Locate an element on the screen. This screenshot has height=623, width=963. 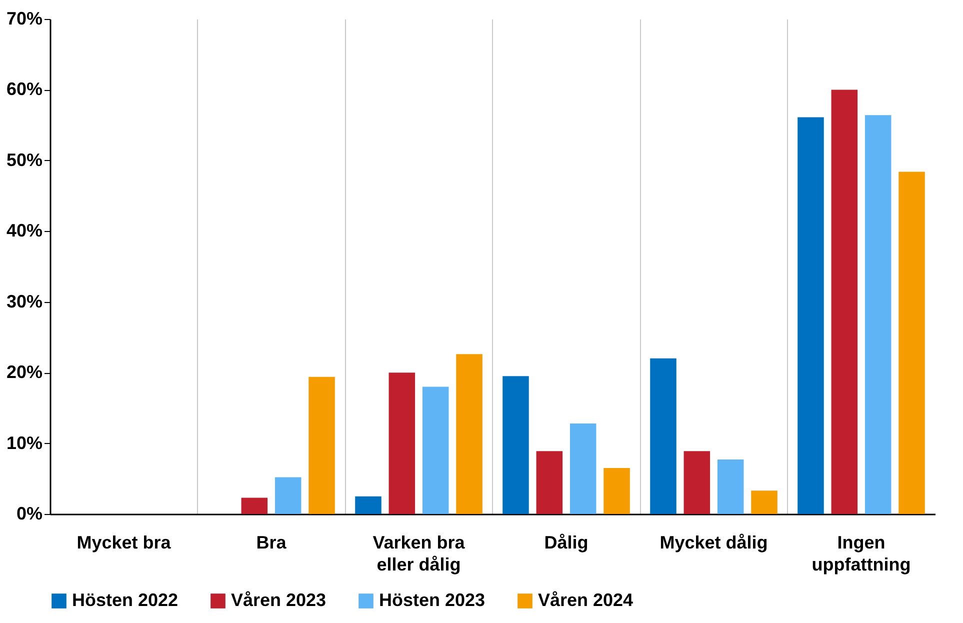
legend-label: Våren 2023 is located at coordinates (278, 600).